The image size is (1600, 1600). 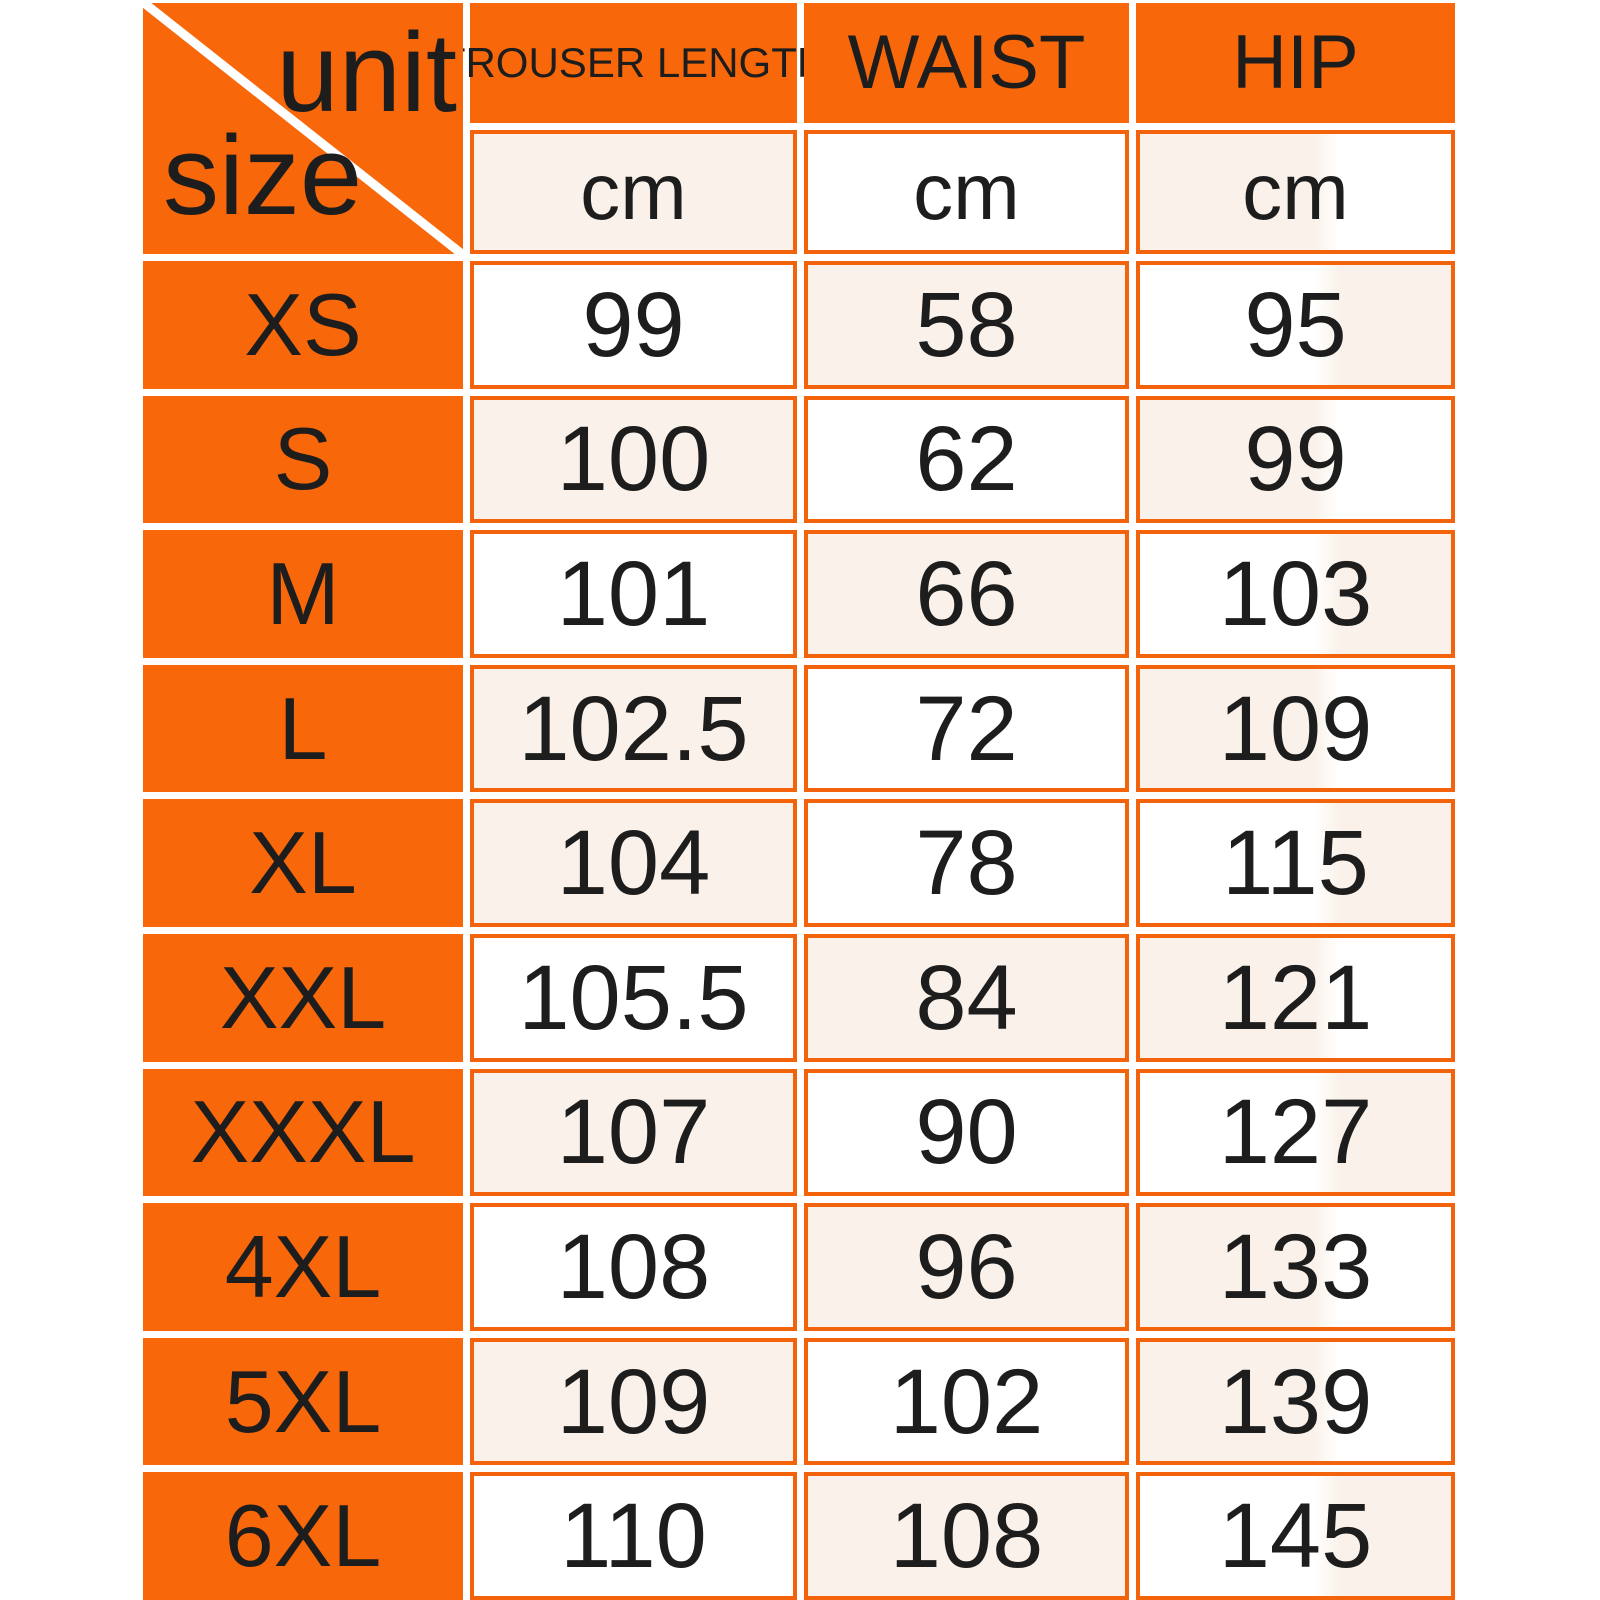 I want to click on size-label-4xl: 4XL, so click(x=303, y=1267).